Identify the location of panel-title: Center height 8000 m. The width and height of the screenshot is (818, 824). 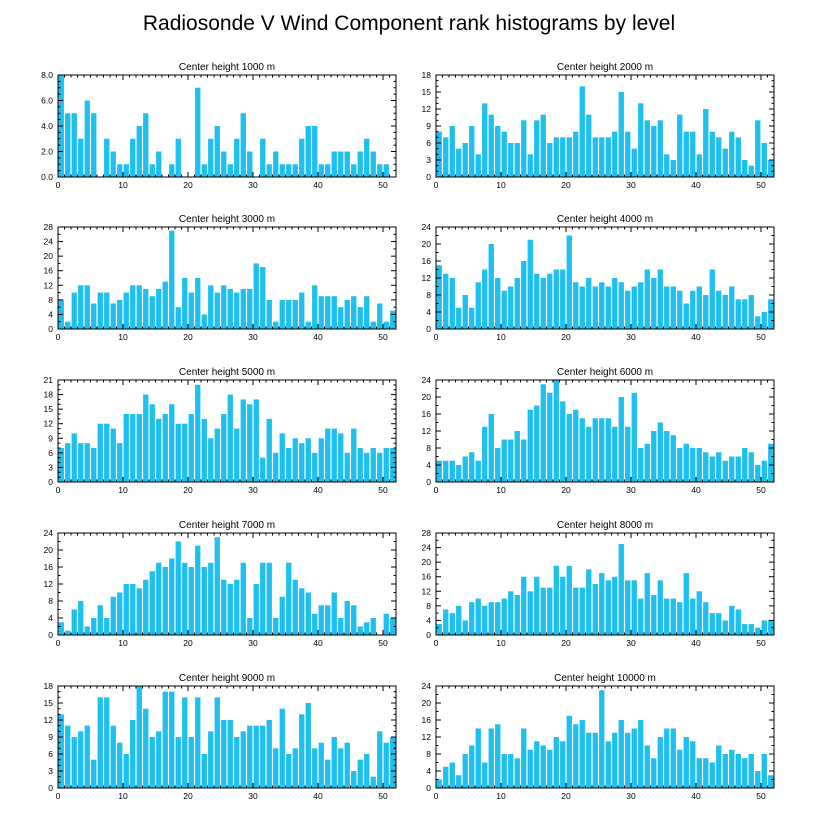
(605, 525).